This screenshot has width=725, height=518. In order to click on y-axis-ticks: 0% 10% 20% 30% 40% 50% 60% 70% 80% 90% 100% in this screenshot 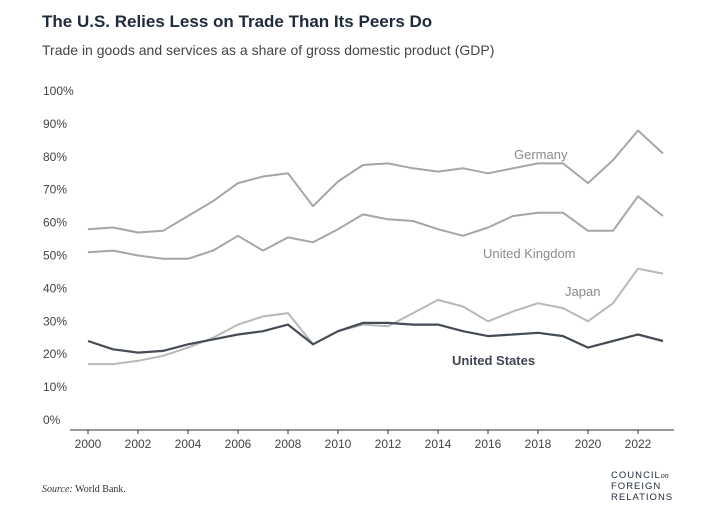, I will do `click(58, 255)`.